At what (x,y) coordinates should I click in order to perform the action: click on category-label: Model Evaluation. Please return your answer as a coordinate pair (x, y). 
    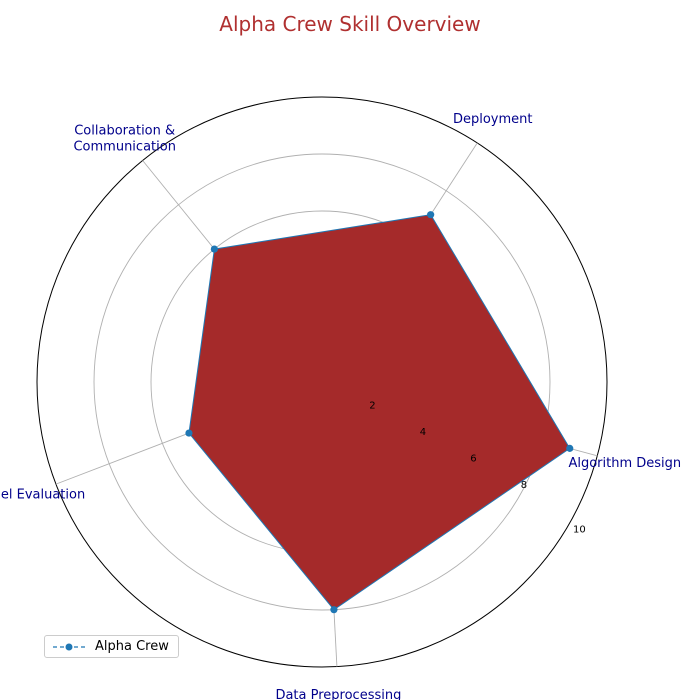
    Looking at the image, I should click on (42, 494).